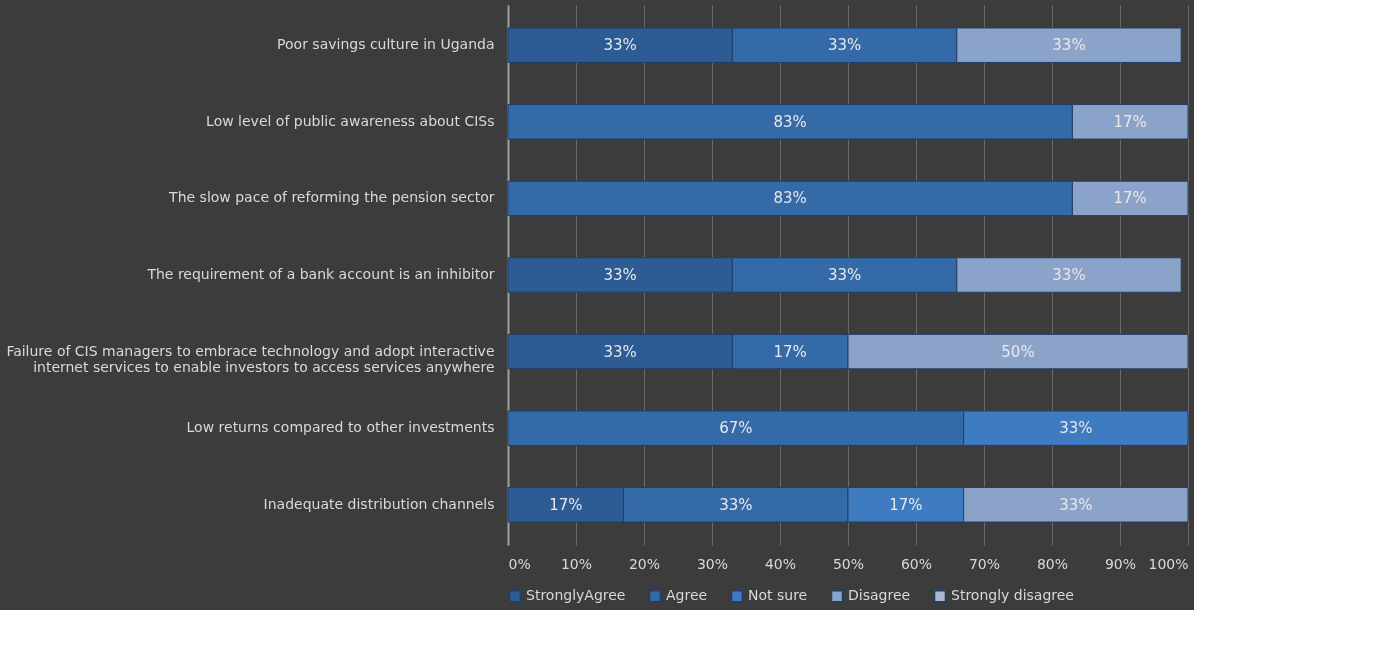  Describe the element at coordinates (879, 595) in the screenshot. I see `legend-label: Disagree` at that location.